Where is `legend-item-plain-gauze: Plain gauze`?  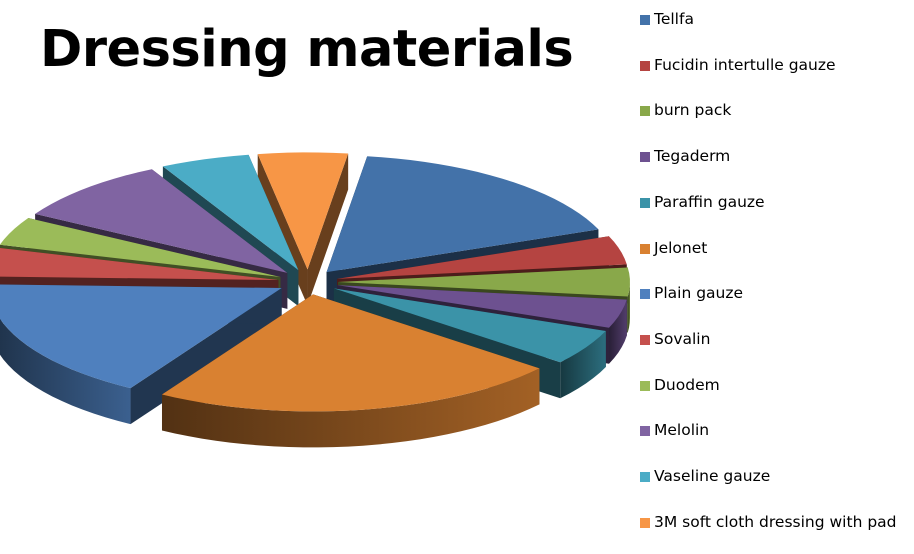 legend-item-plain-gauze: Plain gauze is located at coordinates (775, 293).